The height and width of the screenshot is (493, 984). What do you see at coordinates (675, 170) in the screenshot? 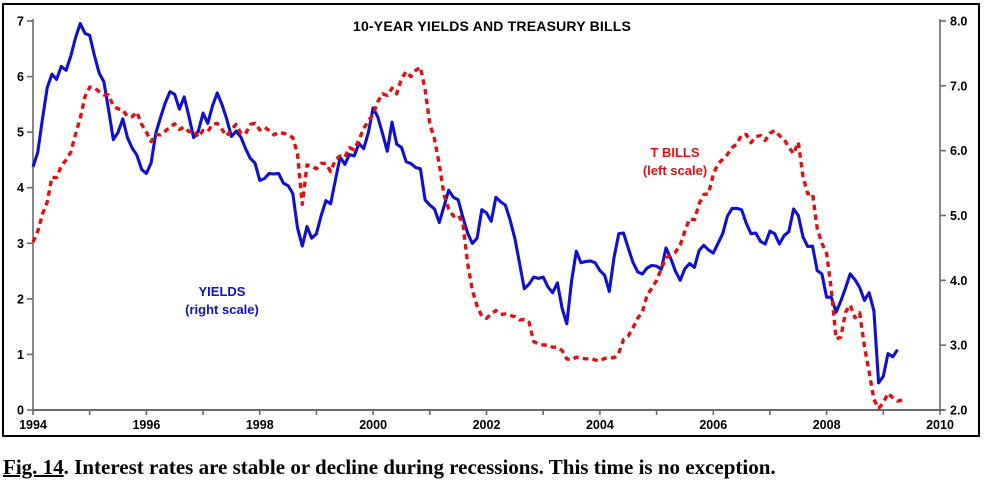
I see `tbills-series-label-line2: (left scale)` at bounding box center [675, 170].